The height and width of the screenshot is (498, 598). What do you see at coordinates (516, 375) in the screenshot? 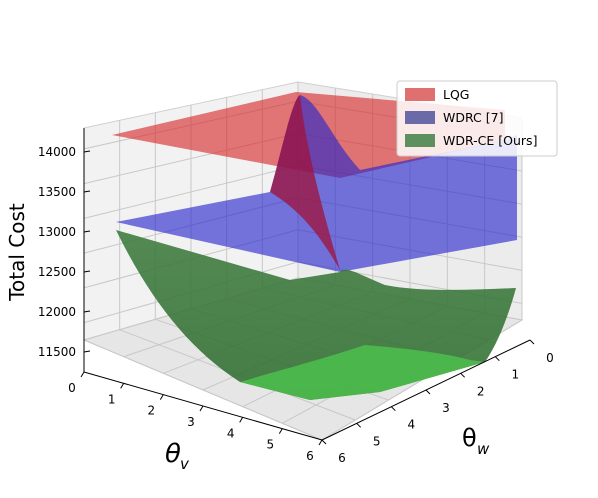
I see `y-tick-label: 1` at bounding box center [516, 375].